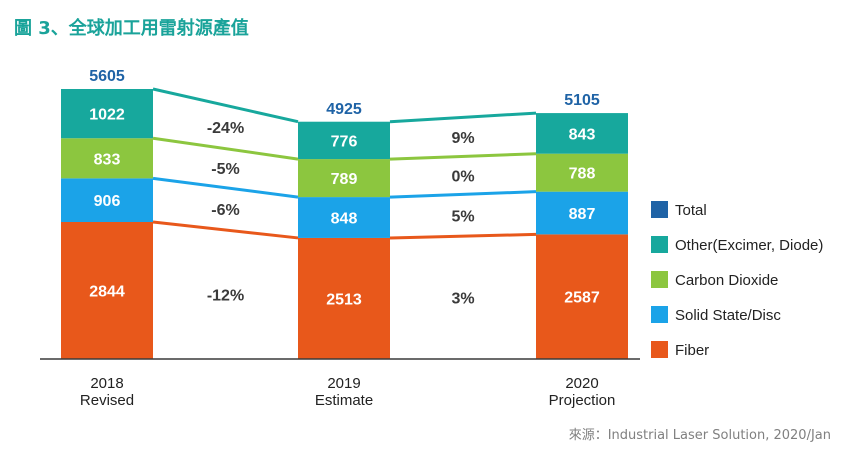 The width and height of the screenshot is (847, 453). What do you see at coordinates (462, 216) in the screenshot?
I see `growth-label: 5%` at bounding box center [462, 216].